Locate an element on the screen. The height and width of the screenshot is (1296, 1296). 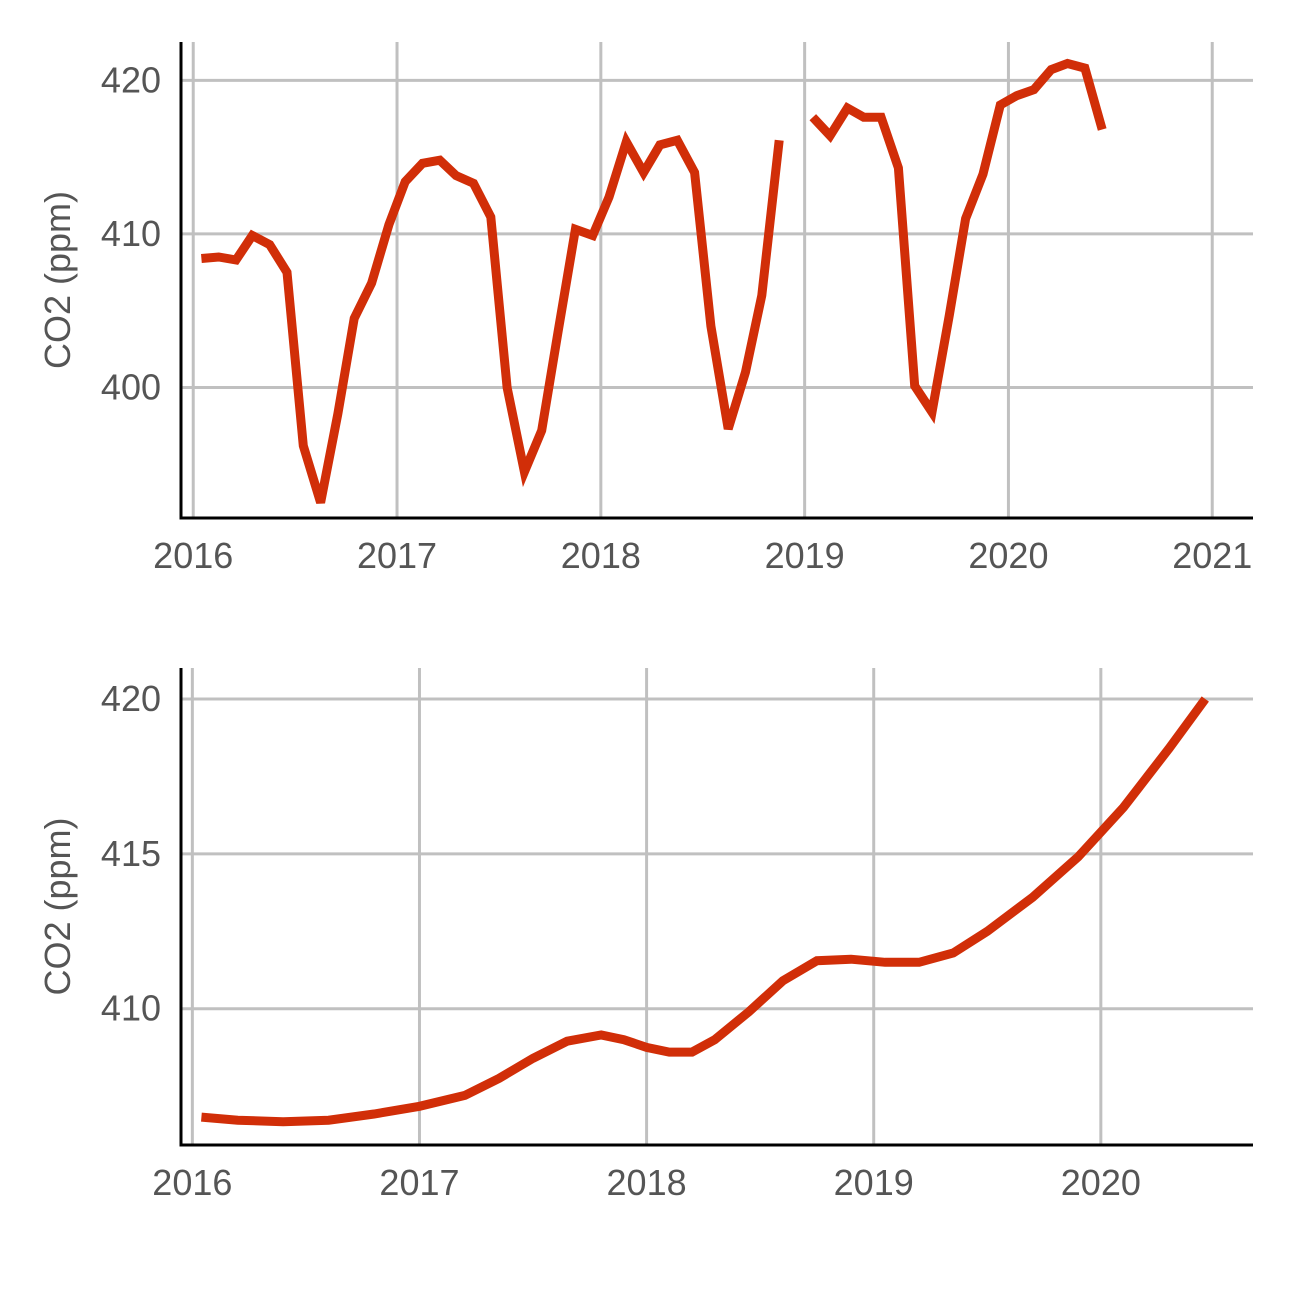
y-tick-label: 400 is located at coordinates (131, 386).